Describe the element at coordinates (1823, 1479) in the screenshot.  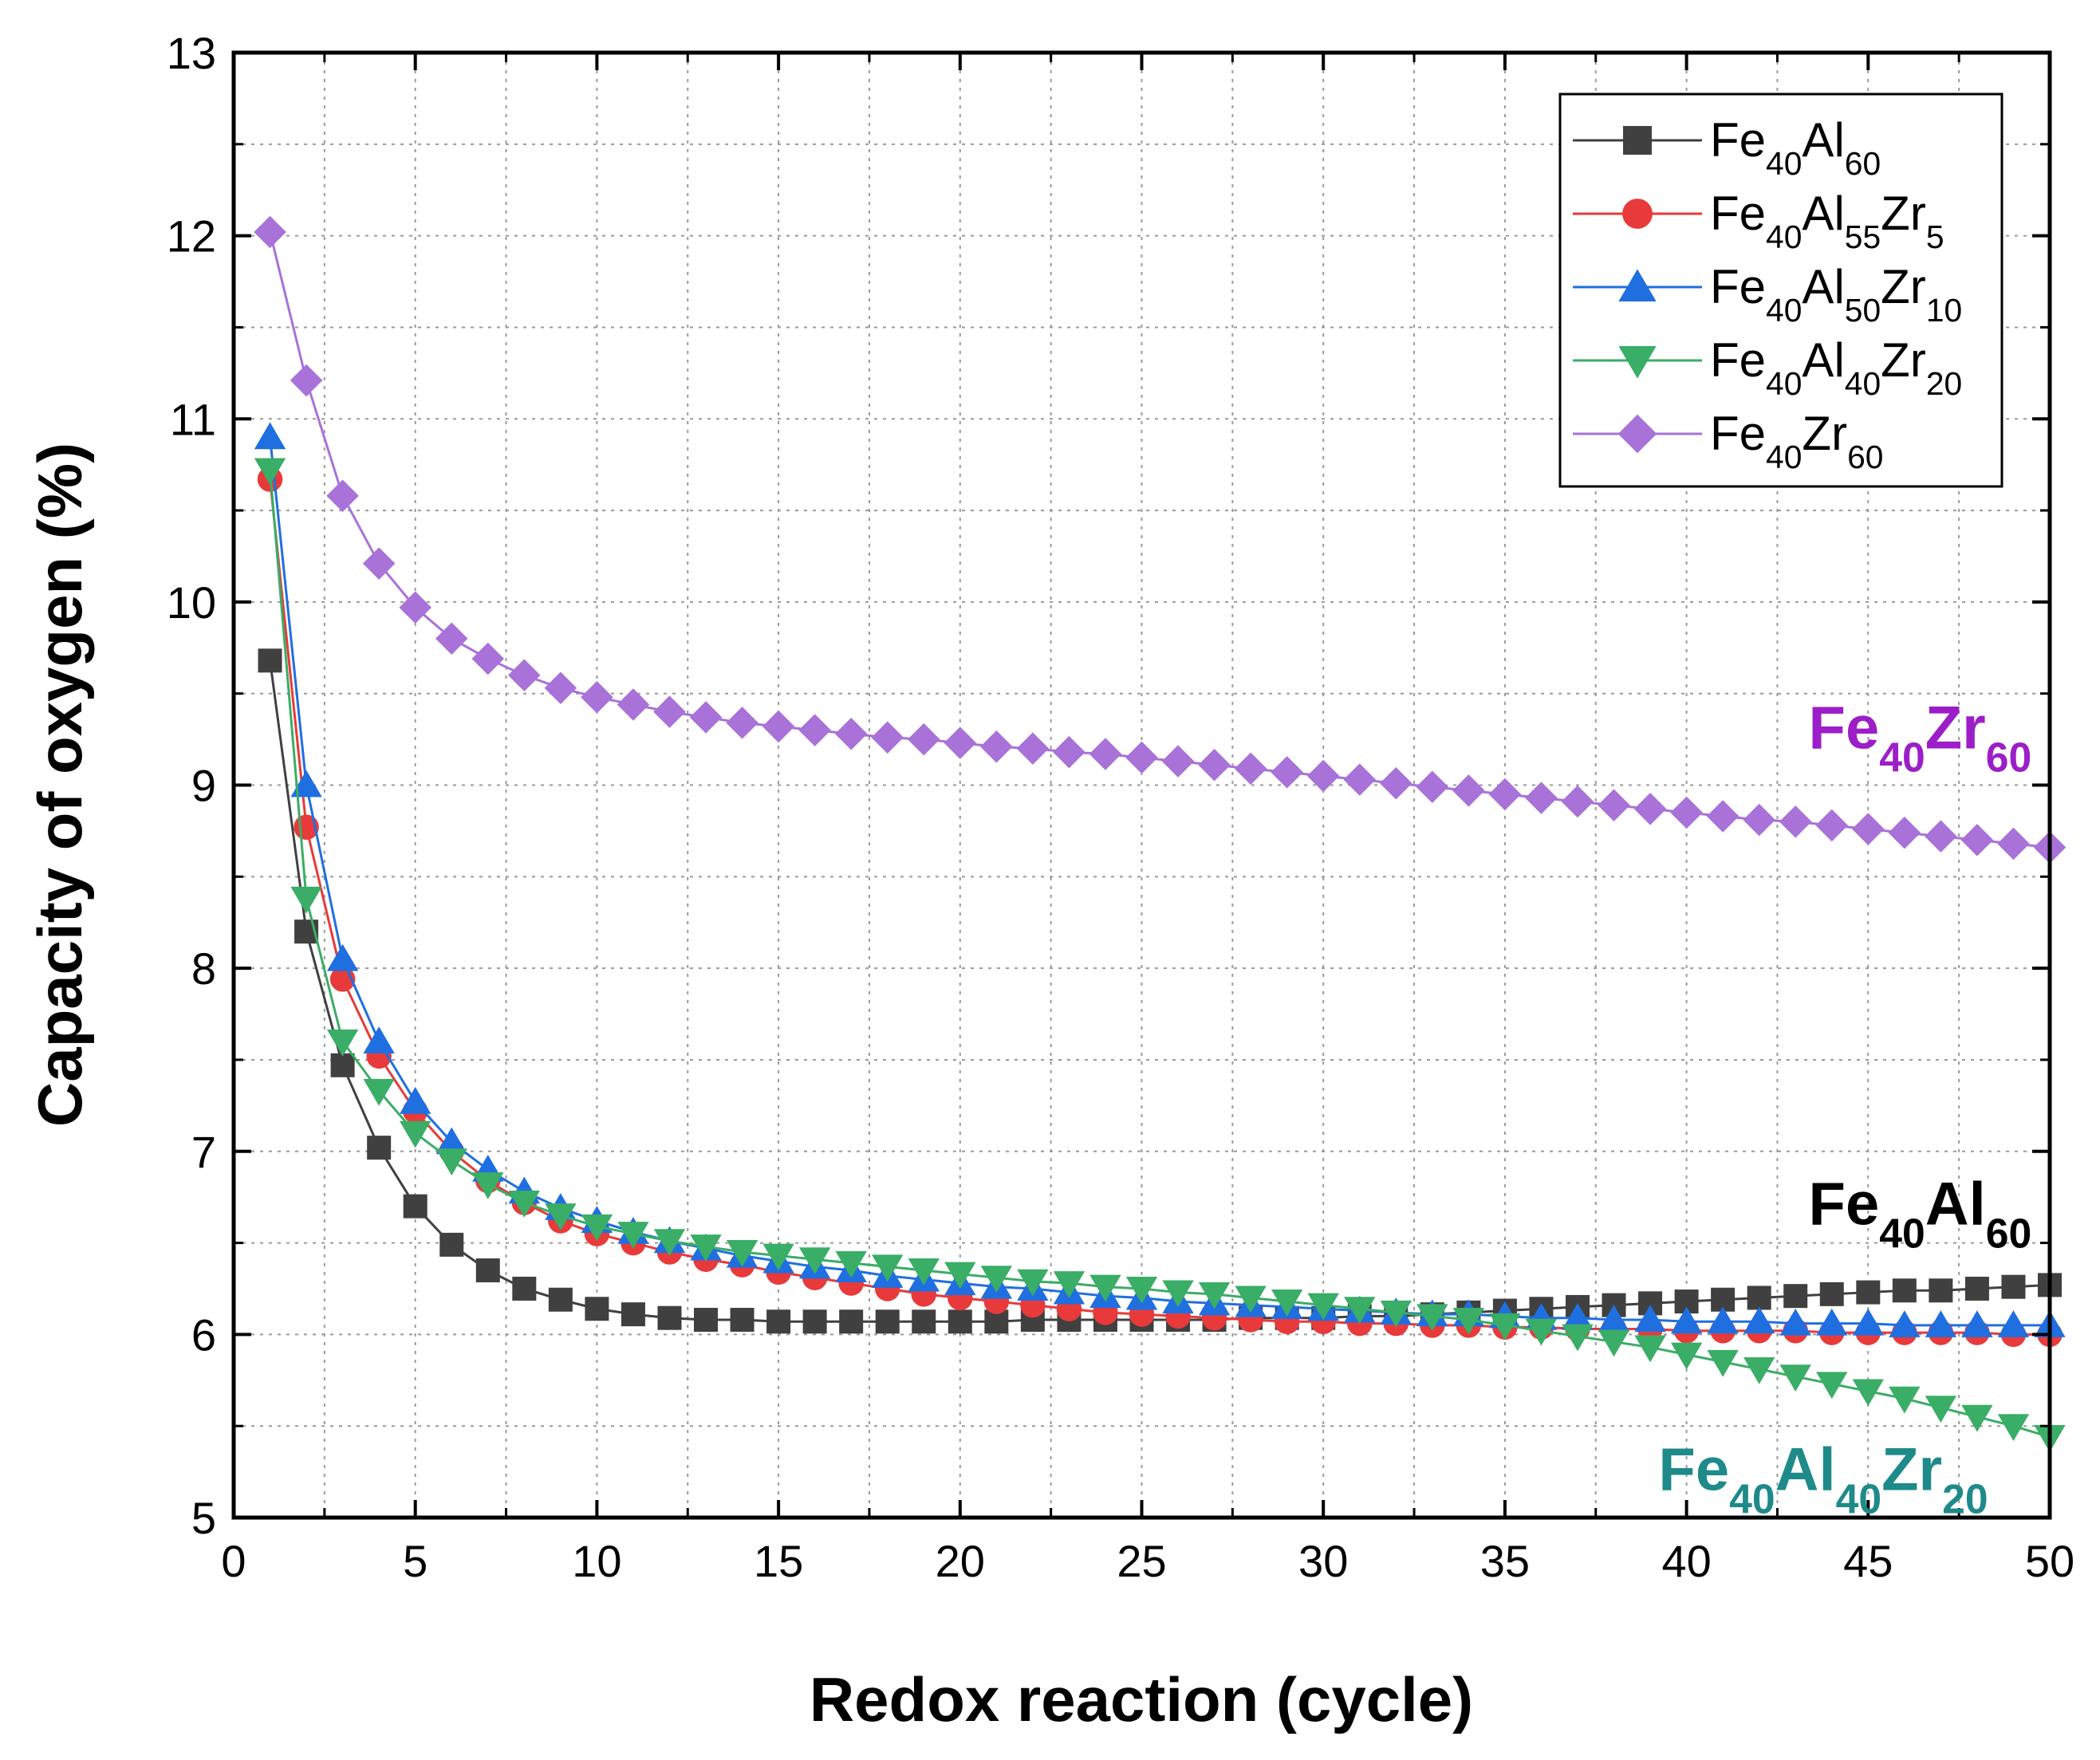
I see `annotation-fe40al40zr20: Fe40Al40Zr20` at that location.